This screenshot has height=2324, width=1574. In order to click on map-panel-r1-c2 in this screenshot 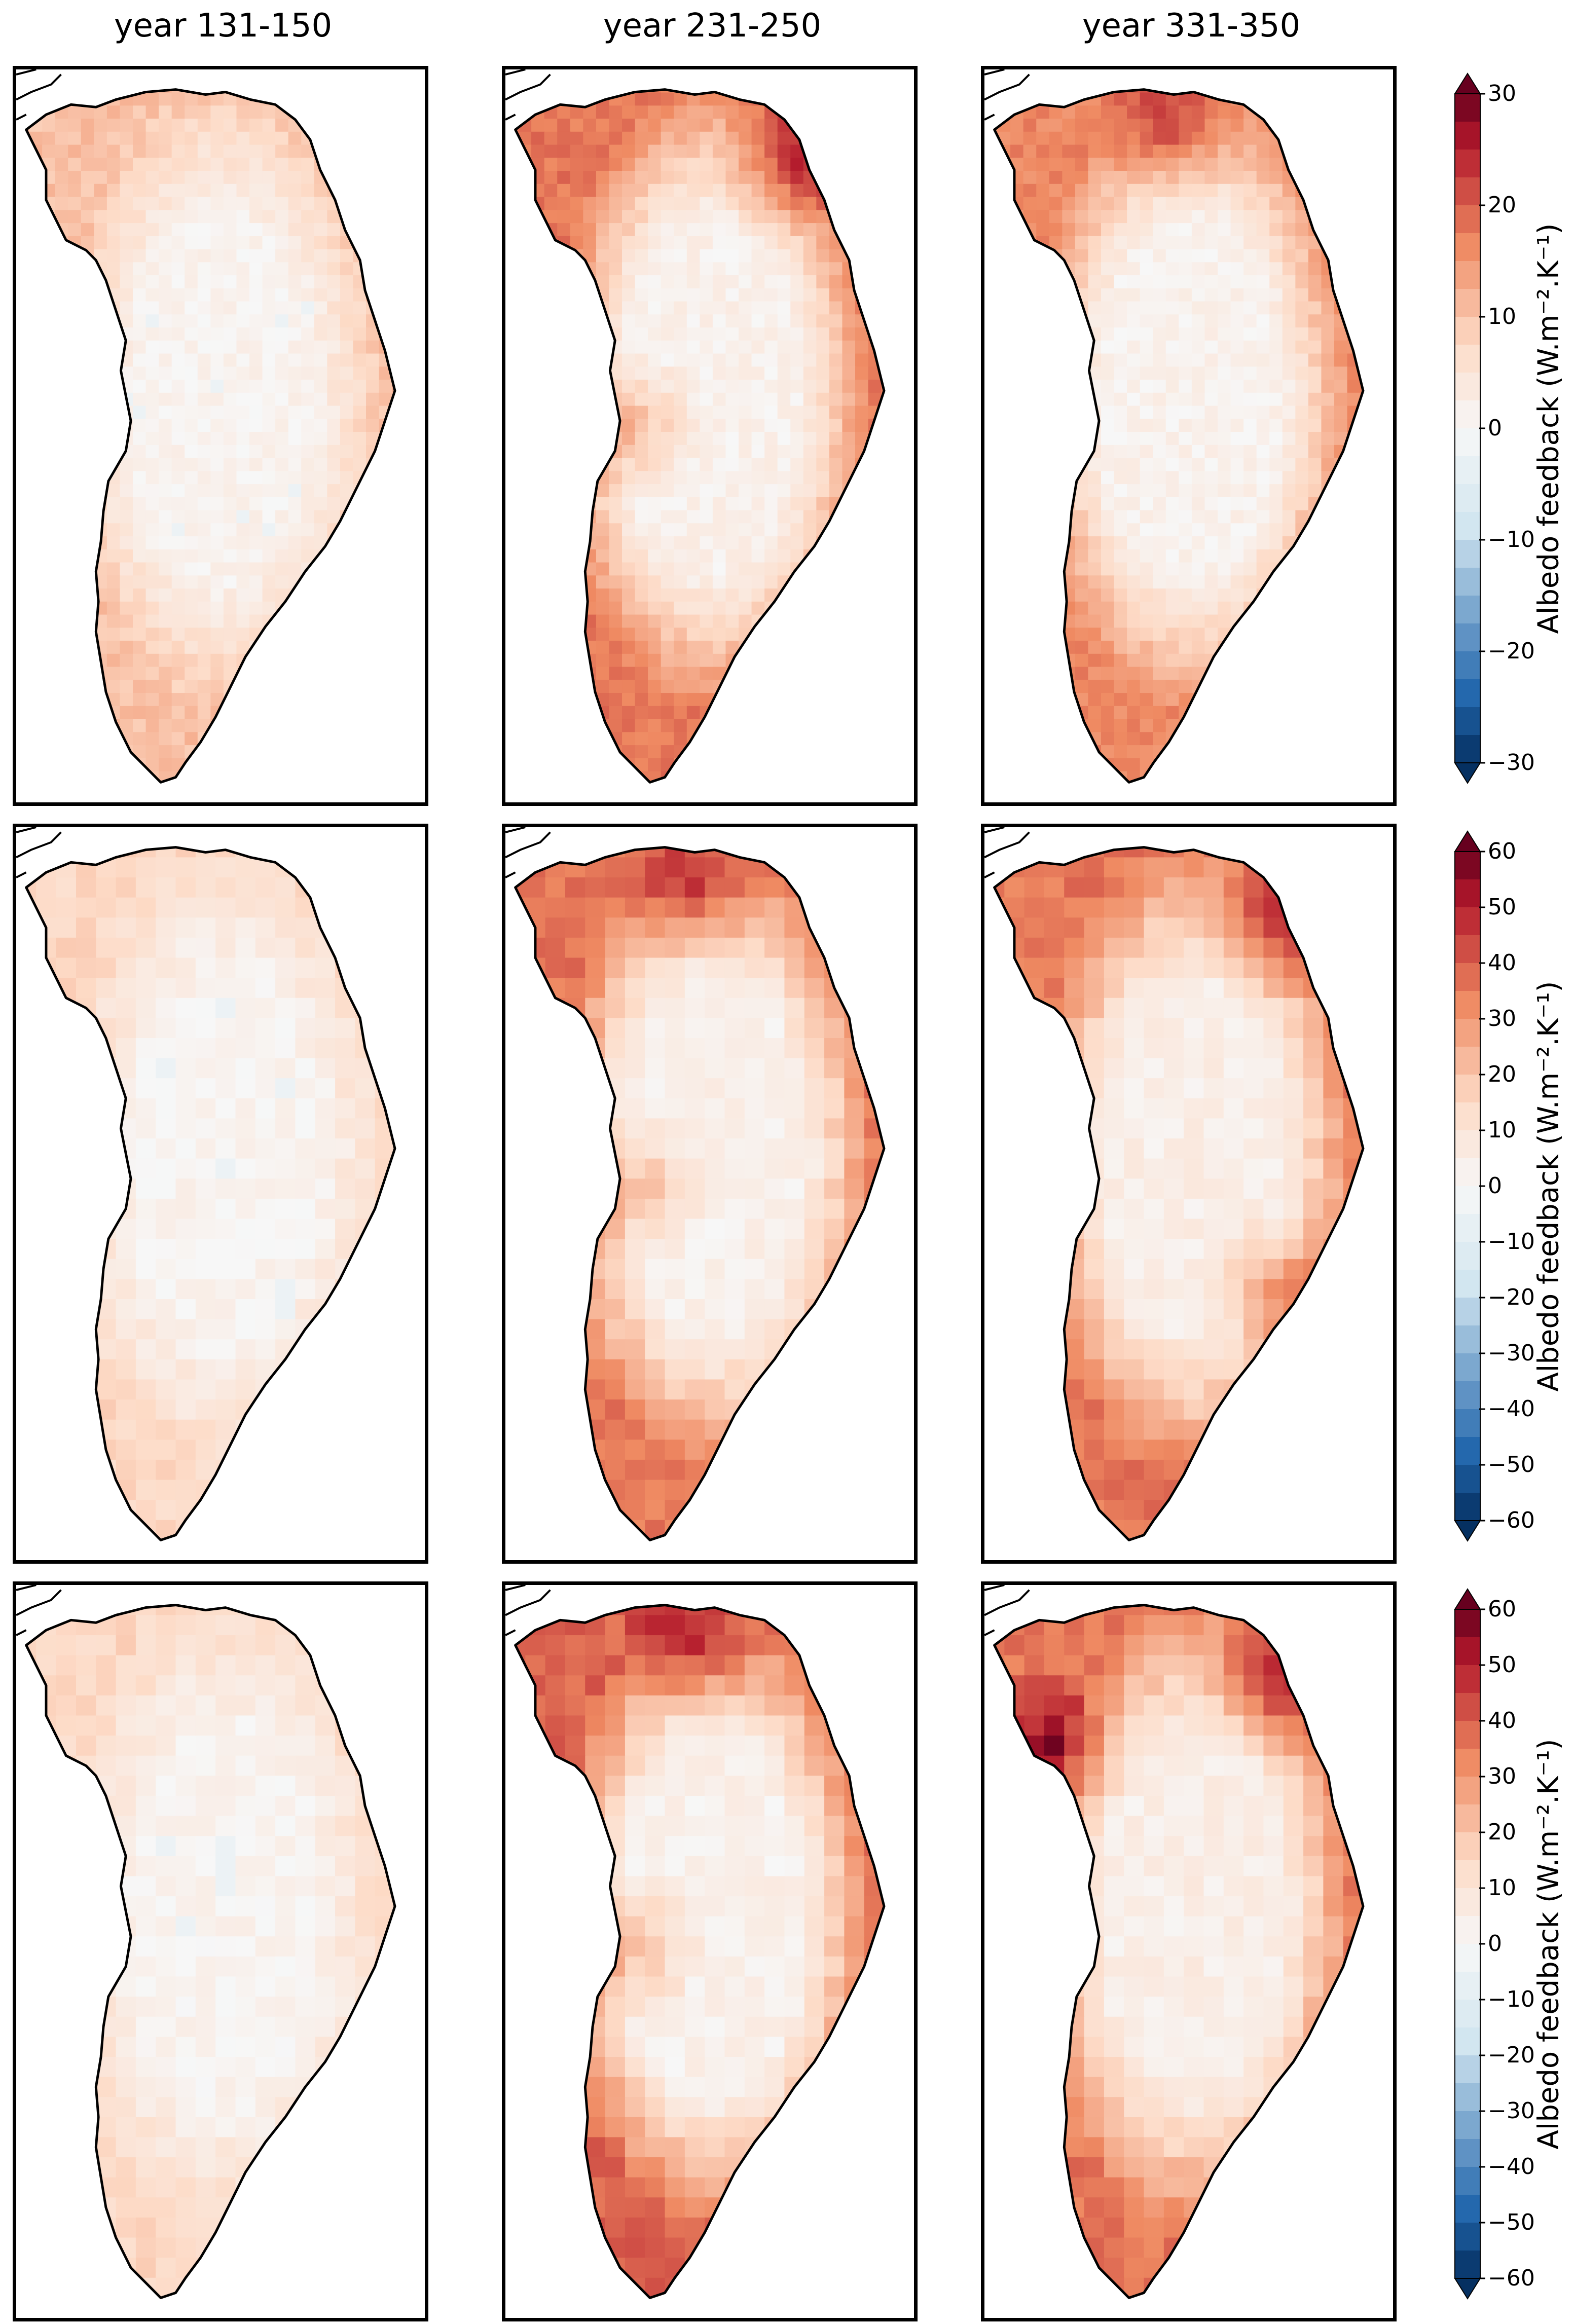, I will do `click(710, 436)`.